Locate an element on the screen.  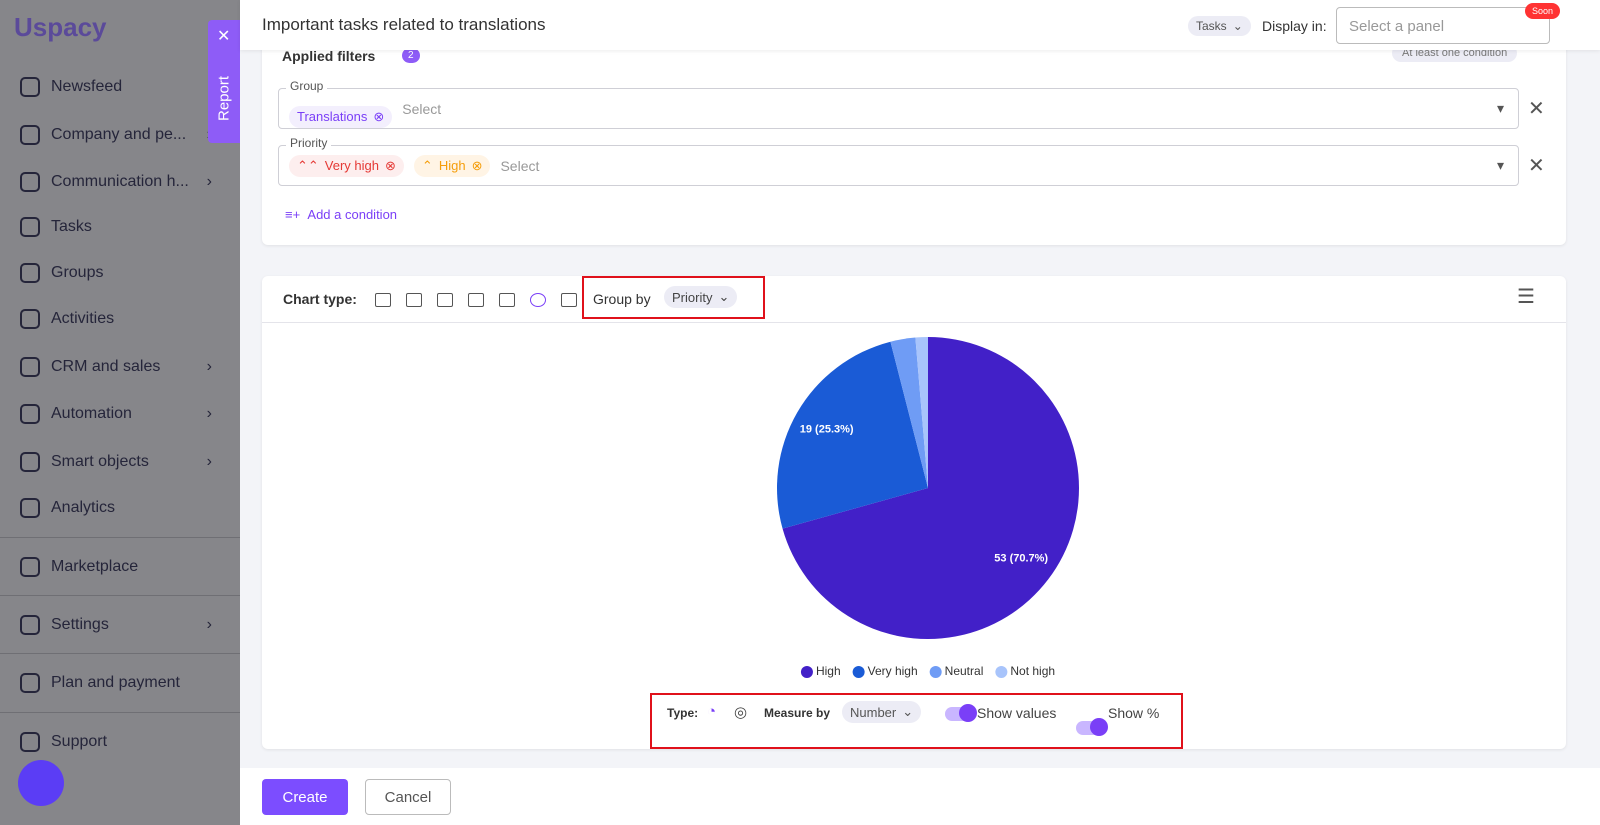
chart-type-label: Chart type: is located at coordinates (320, 299).